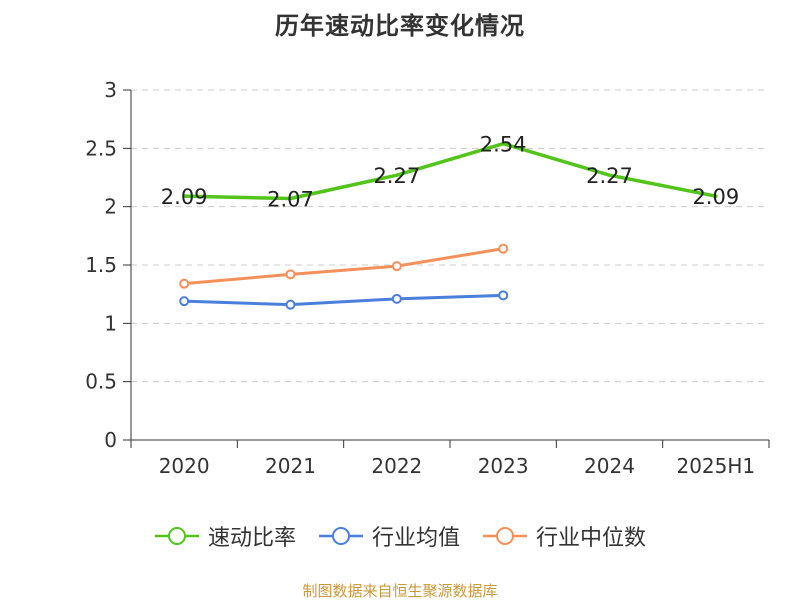 Image resolution: width=800 pixels, height=601 pixels. I want to click on x-tick-label: 2020, so click(184, 466).